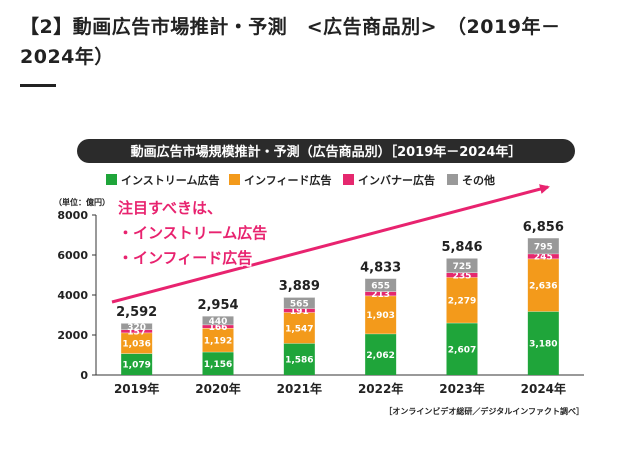 The image size is (640, 450). Describe the element at coordinates (452, 179) in the screenshot. I see `legend-swatch-other` at that location.